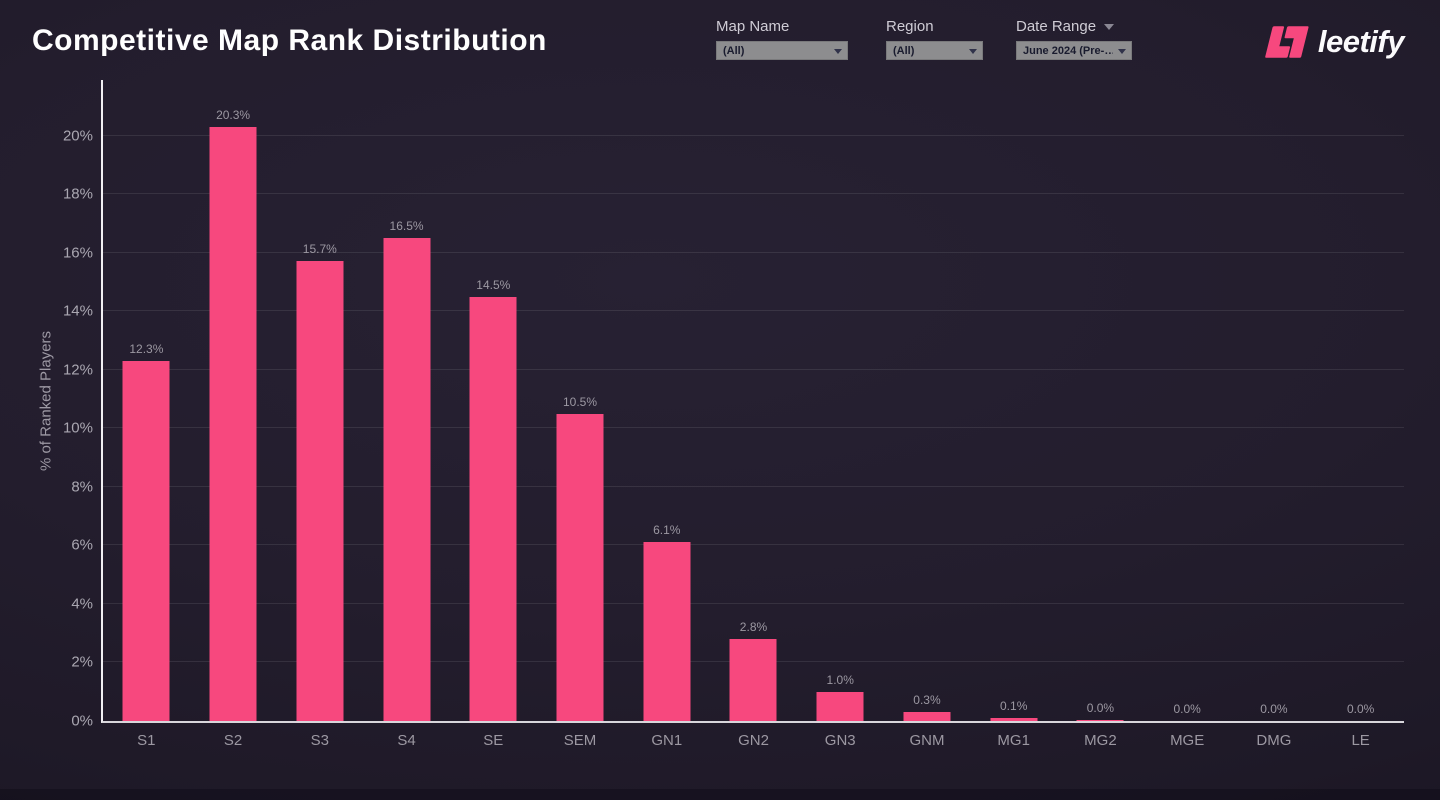  Describe the element at coordinates (927, 700) in the screenshot. I see `bar-value-label: 0.3%` at that location.